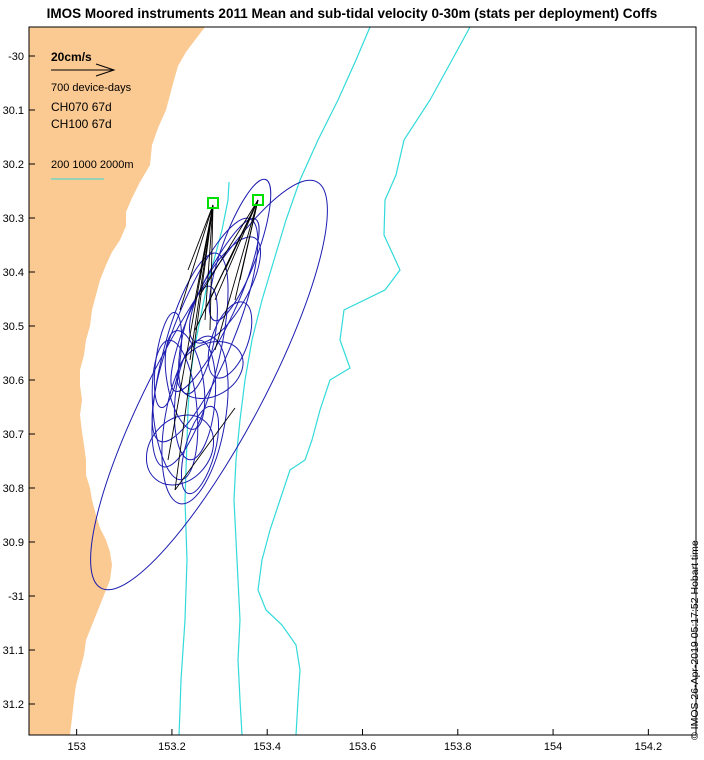 The image size is (704, 760). I want to click on y-tick-label: 30.9, so click(13, 543).